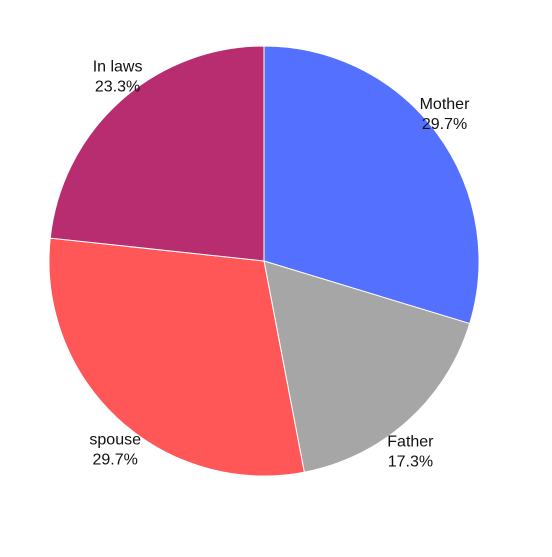 This screenshot has width=552, height=557. What do you see at coordinates (118, 67) in the screenshot?
I see `pie-label-name-in-laws: In laws` at bounding box center [118, 67].